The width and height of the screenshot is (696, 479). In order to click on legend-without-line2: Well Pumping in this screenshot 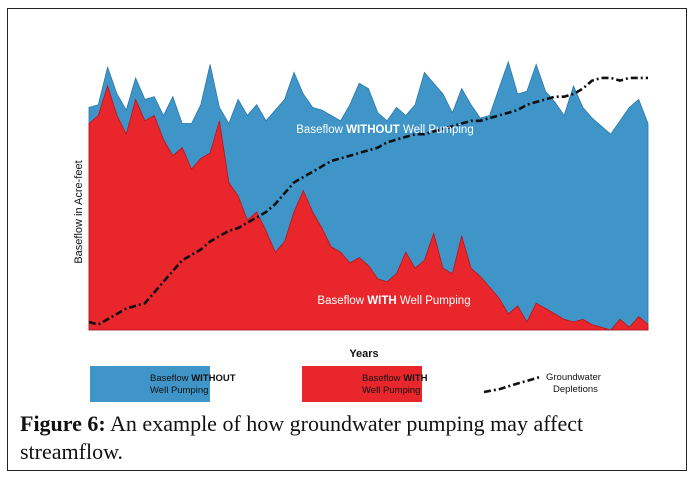, I will do `click(179, 390)`.